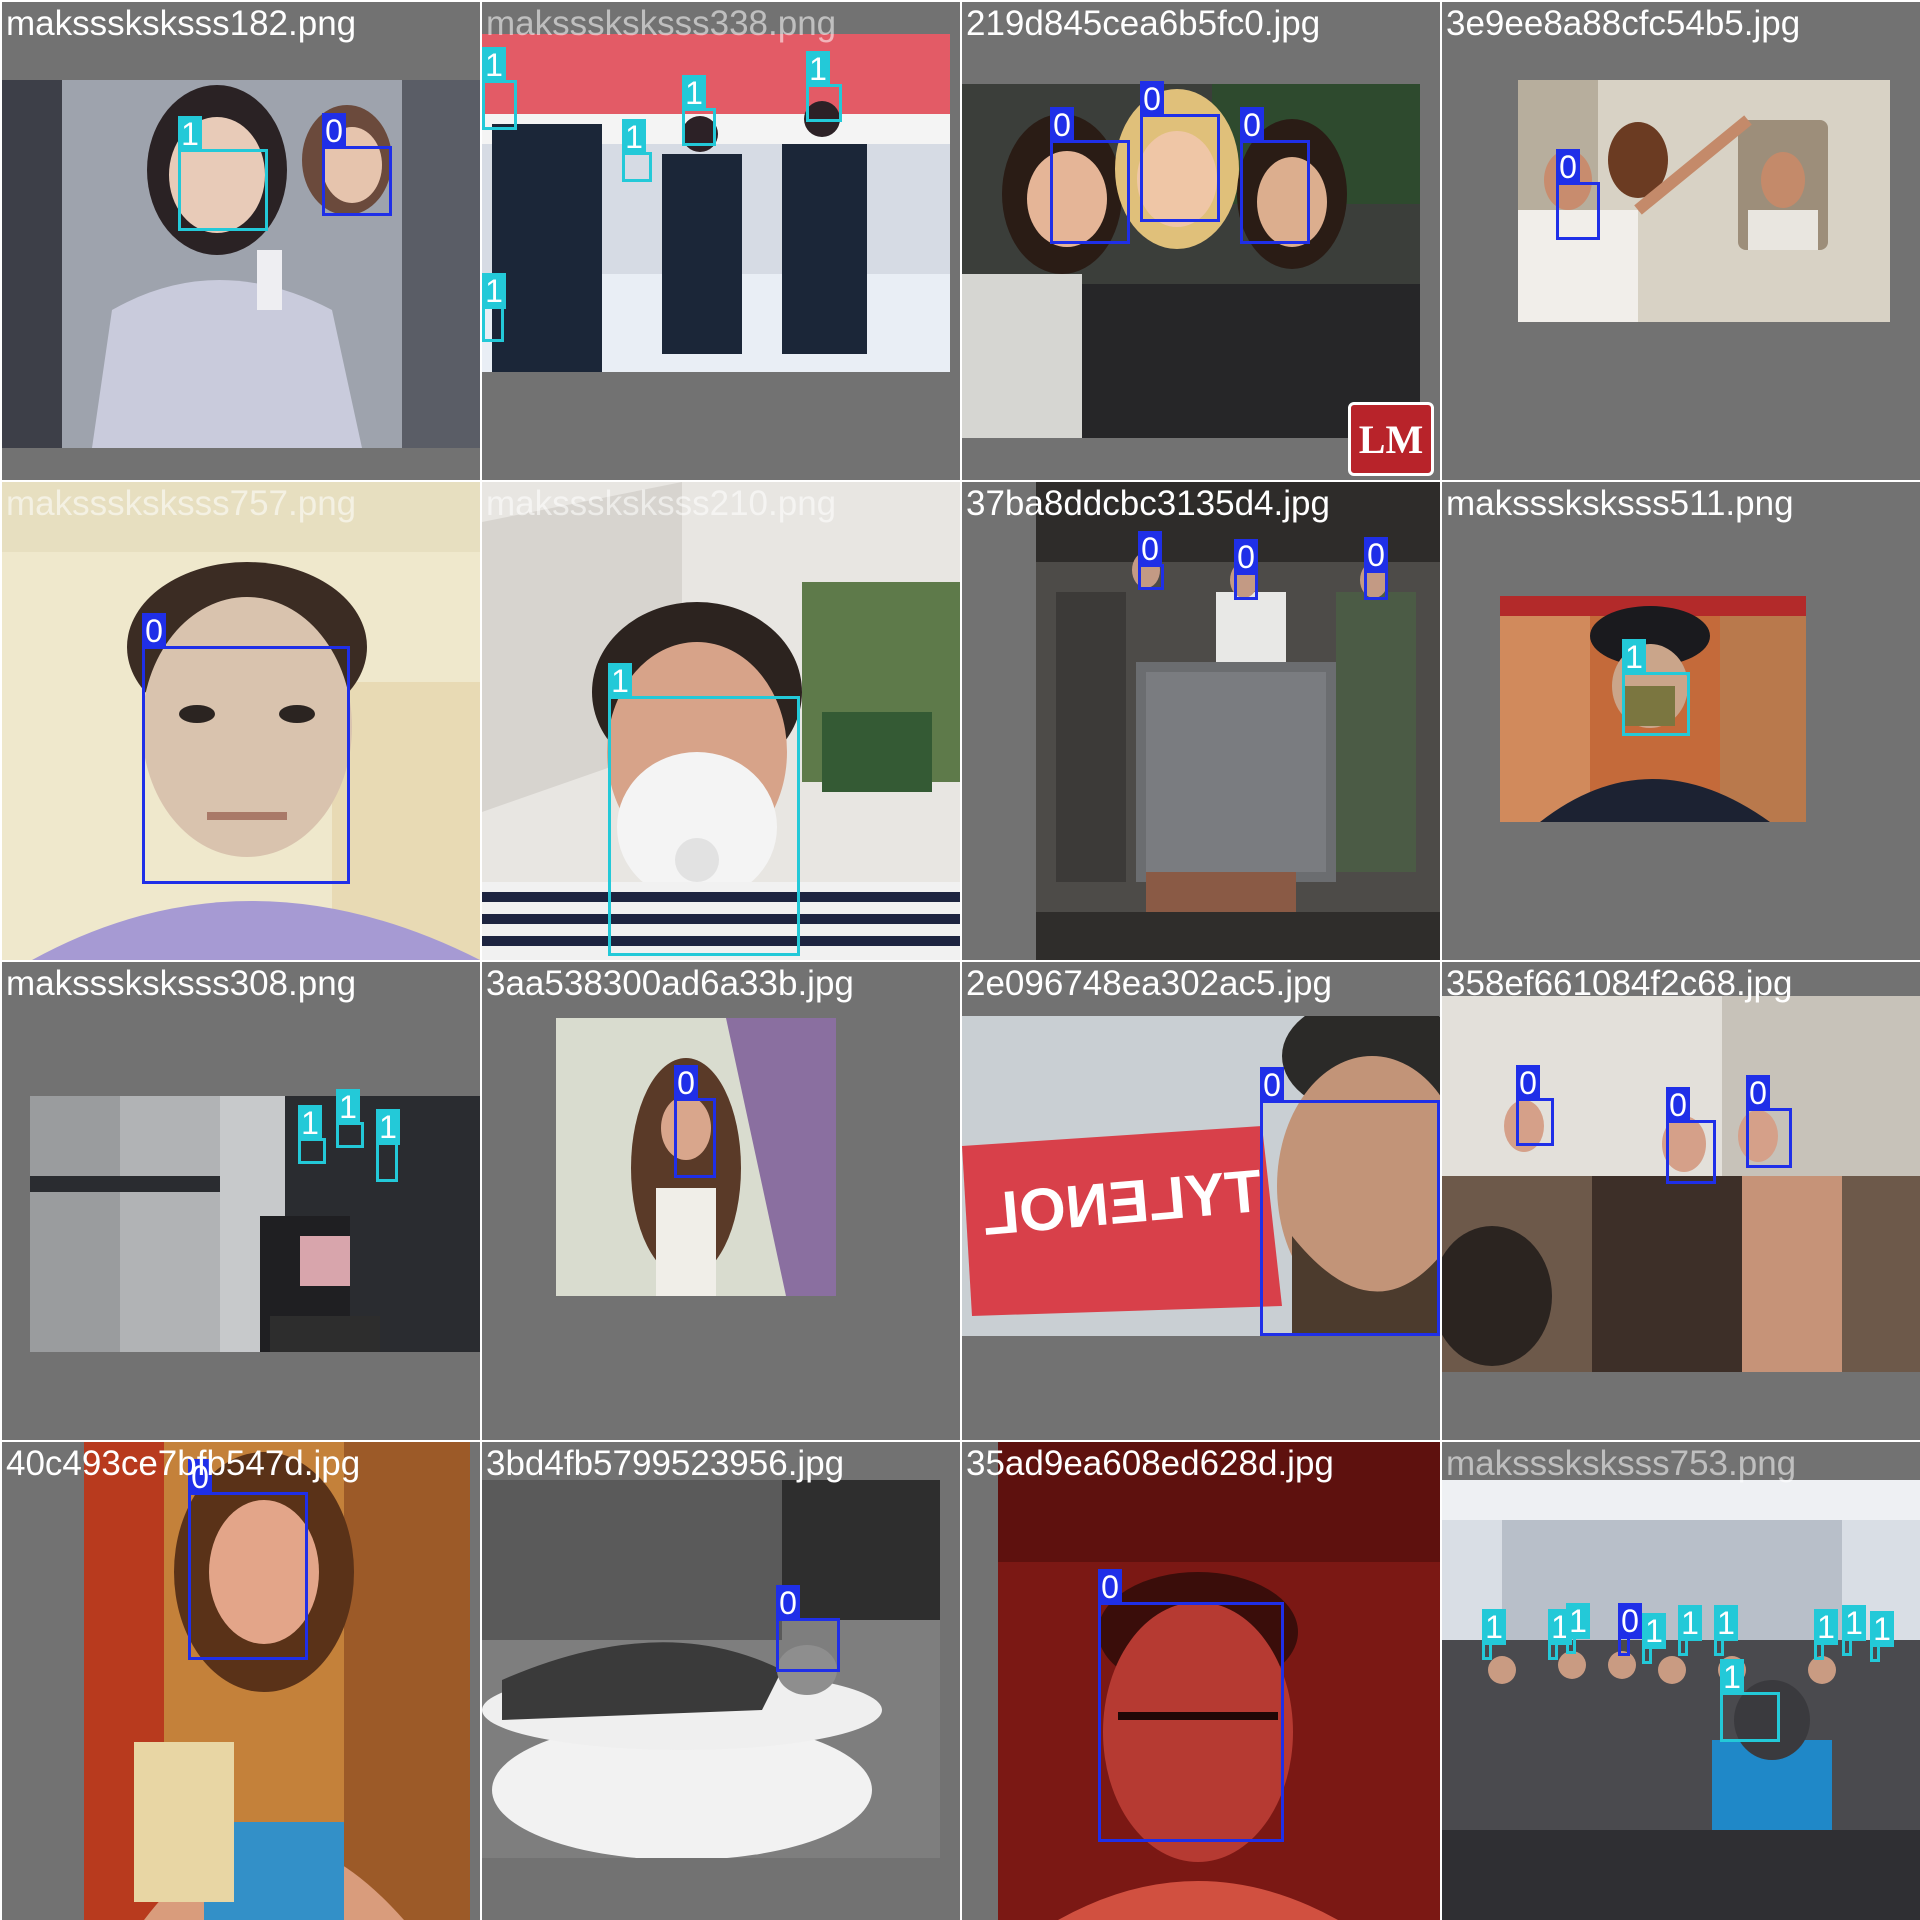 The image size is (1920, 1920). What do you see at coordinates (1143, 23) in the screenshot?
I see `image-filename: 219d845cea6b5fc0.jpg` at bounding box center [1143, 23].